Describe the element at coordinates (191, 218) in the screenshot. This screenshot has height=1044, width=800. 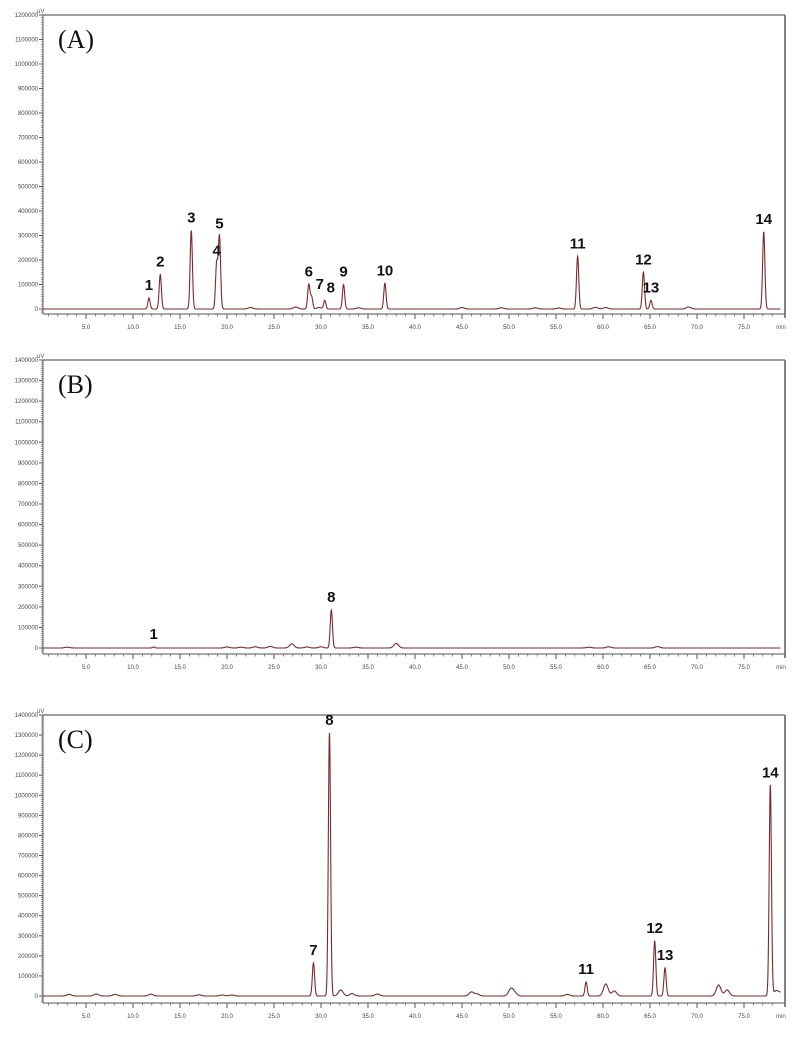
I see `peak-label: 3` at that location.